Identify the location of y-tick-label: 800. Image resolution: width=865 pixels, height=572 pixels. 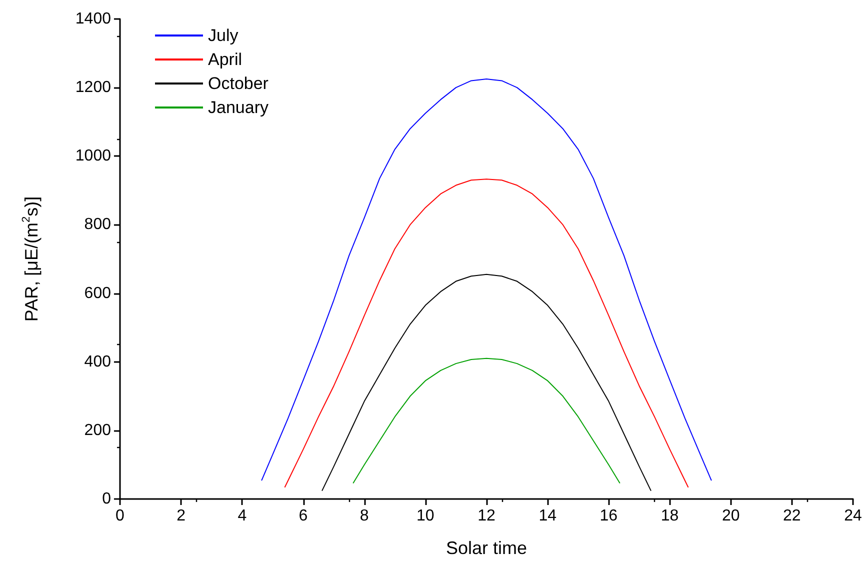
(98, 225).